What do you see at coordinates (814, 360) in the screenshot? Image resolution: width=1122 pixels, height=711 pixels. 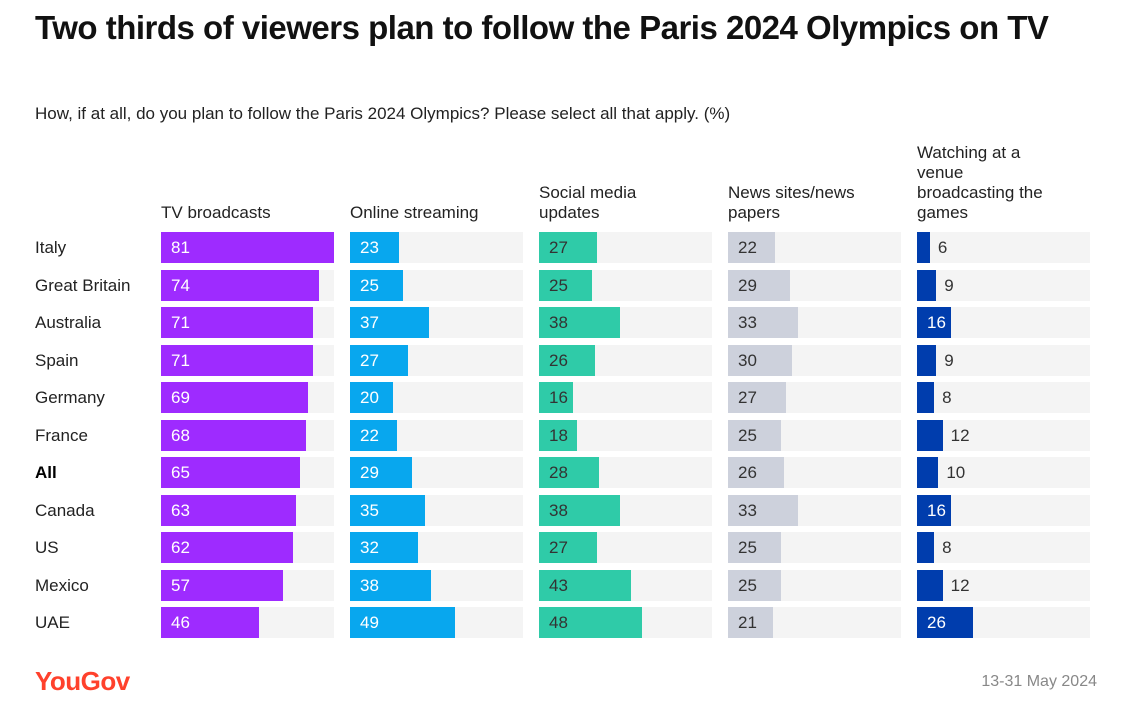 I see `bar-track: 30` at bounding box center [814, 360].